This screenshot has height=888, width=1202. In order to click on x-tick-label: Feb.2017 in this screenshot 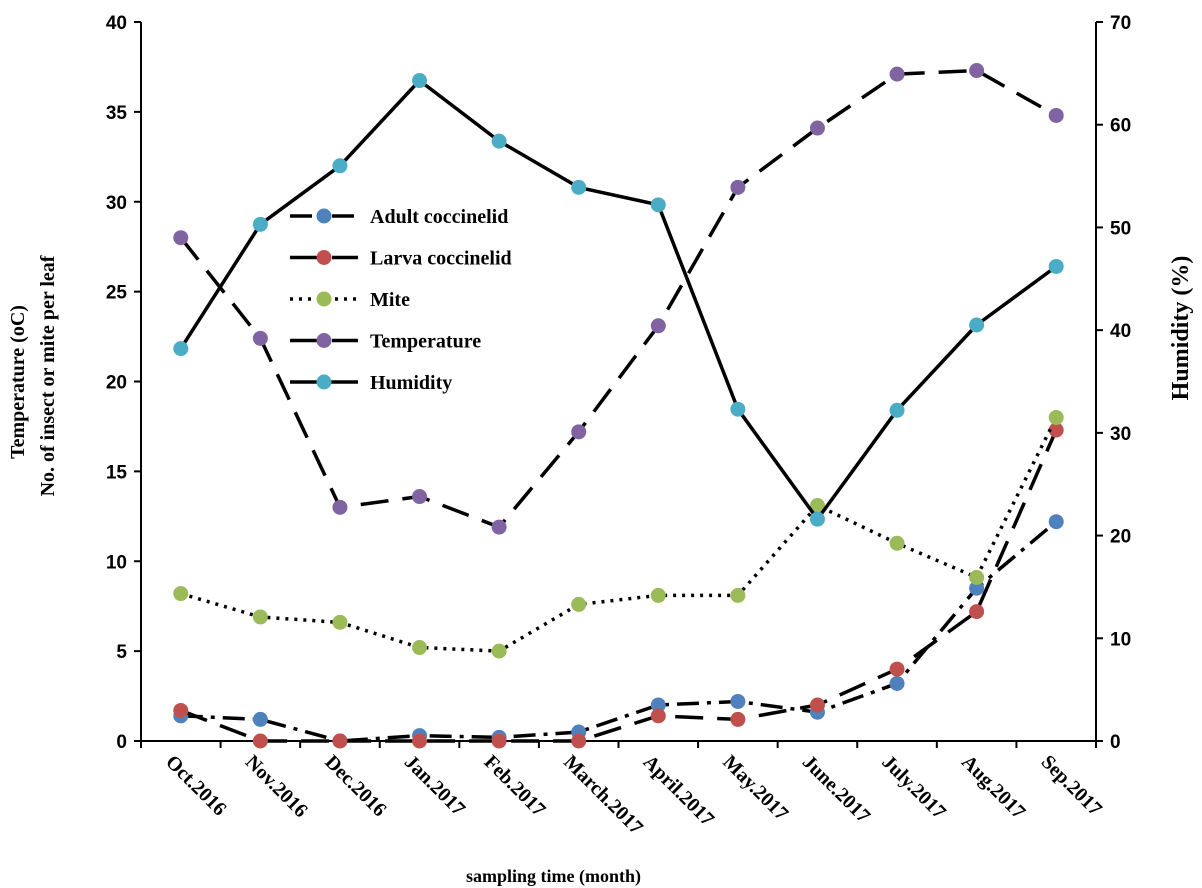, I will do `click(515, 786)`.